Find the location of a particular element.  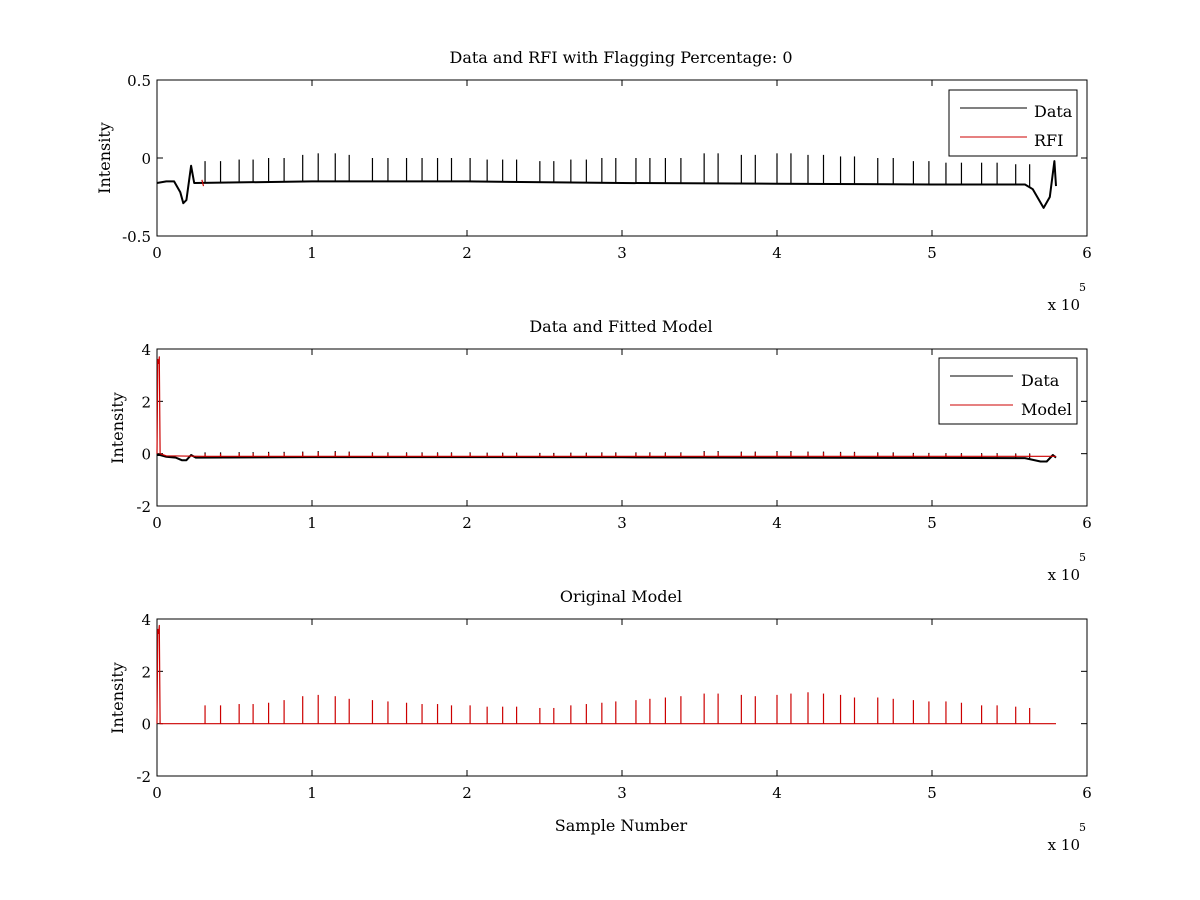

legend-model-label: Model is located at coordinates (1046, 409).